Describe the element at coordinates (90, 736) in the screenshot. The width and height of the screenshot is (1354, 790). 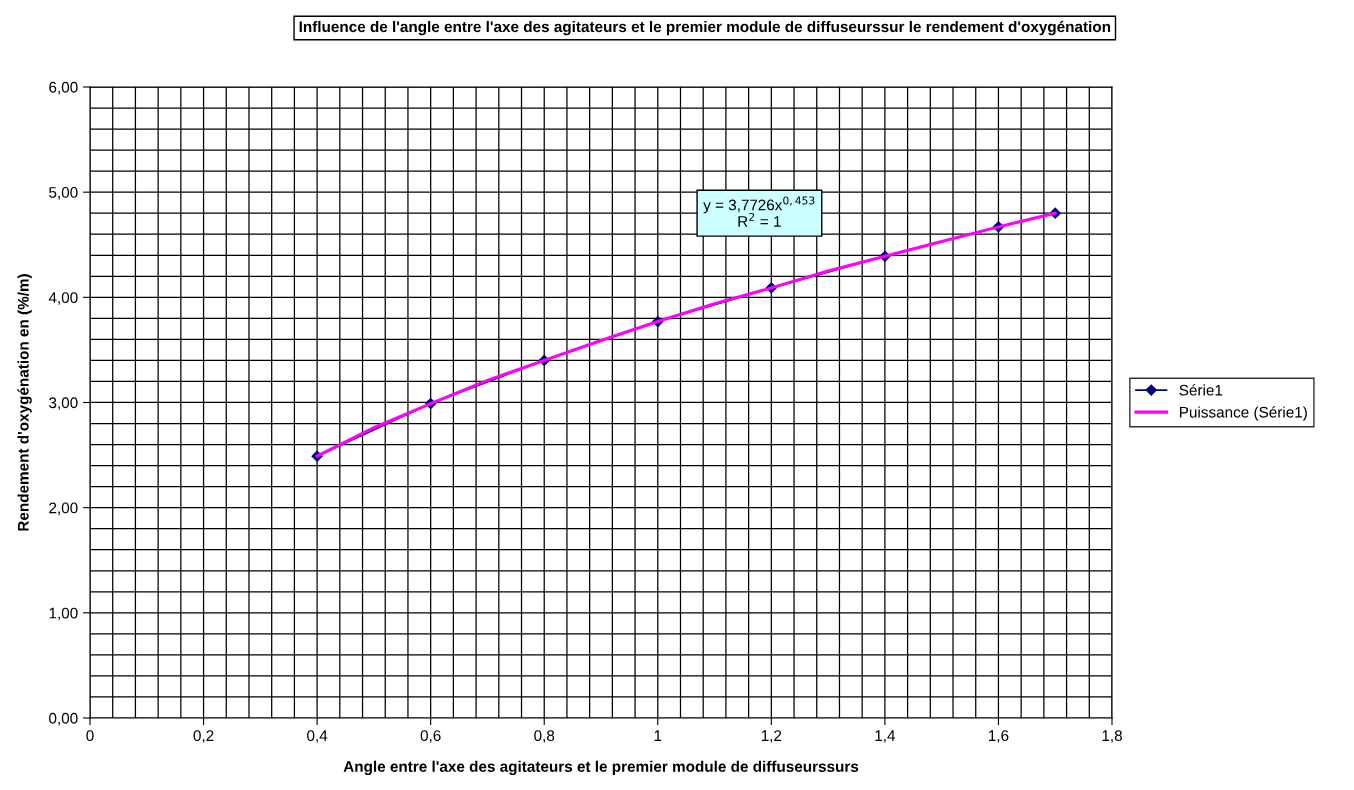
I see `x-tick-label: 0` at that location.